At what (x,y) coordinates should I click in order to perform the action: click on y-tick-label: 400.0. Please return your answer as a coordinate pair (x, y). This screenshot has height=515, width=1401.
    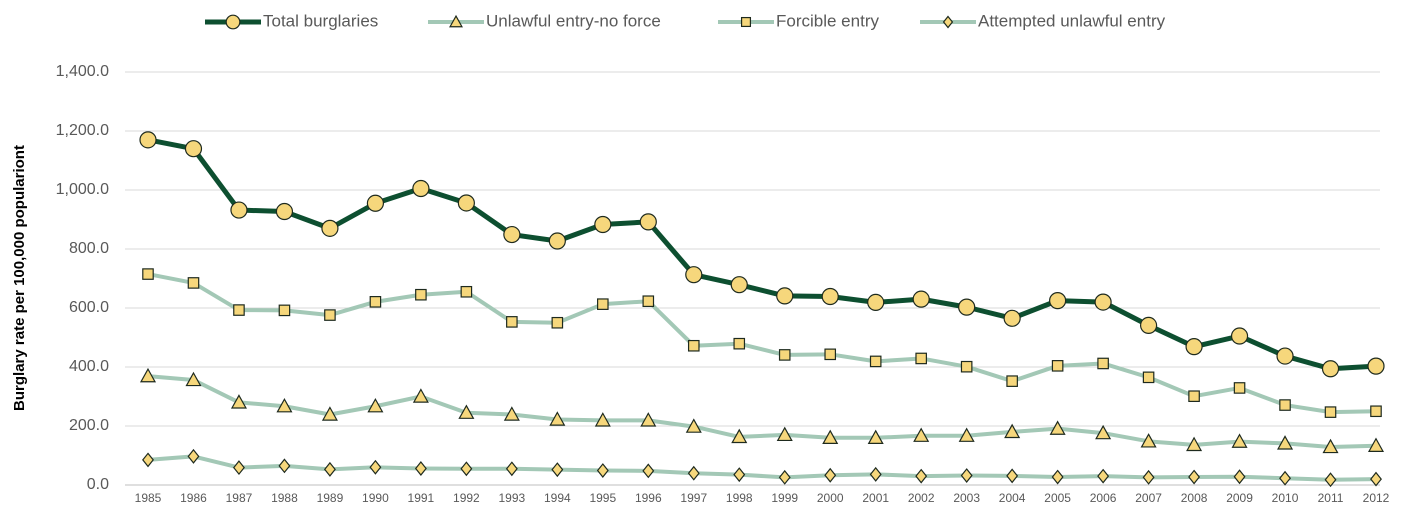
    Looking at the image, I should click on (89, 366).